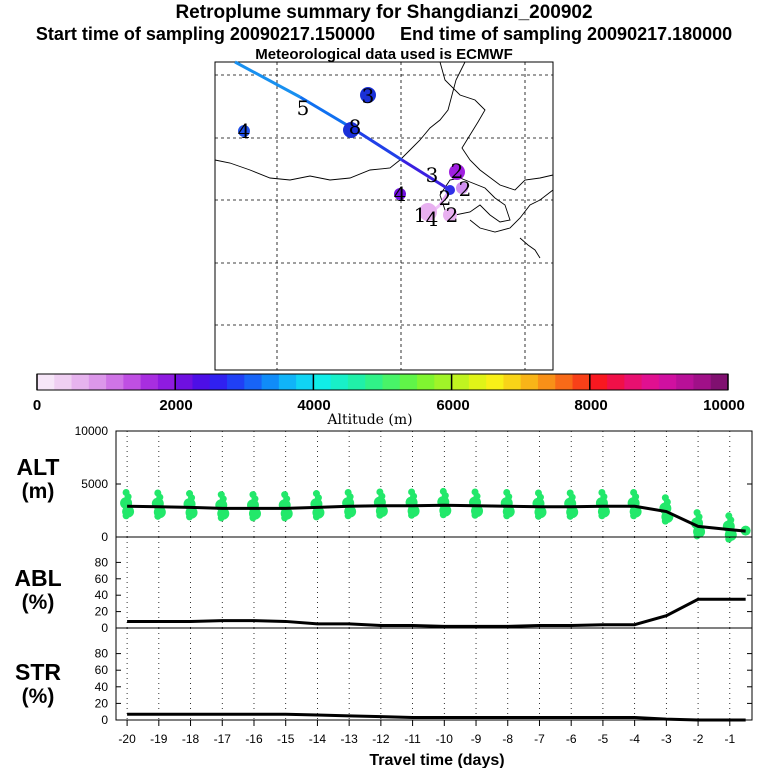  I want to click on map-label: 3, so click(368, 96).